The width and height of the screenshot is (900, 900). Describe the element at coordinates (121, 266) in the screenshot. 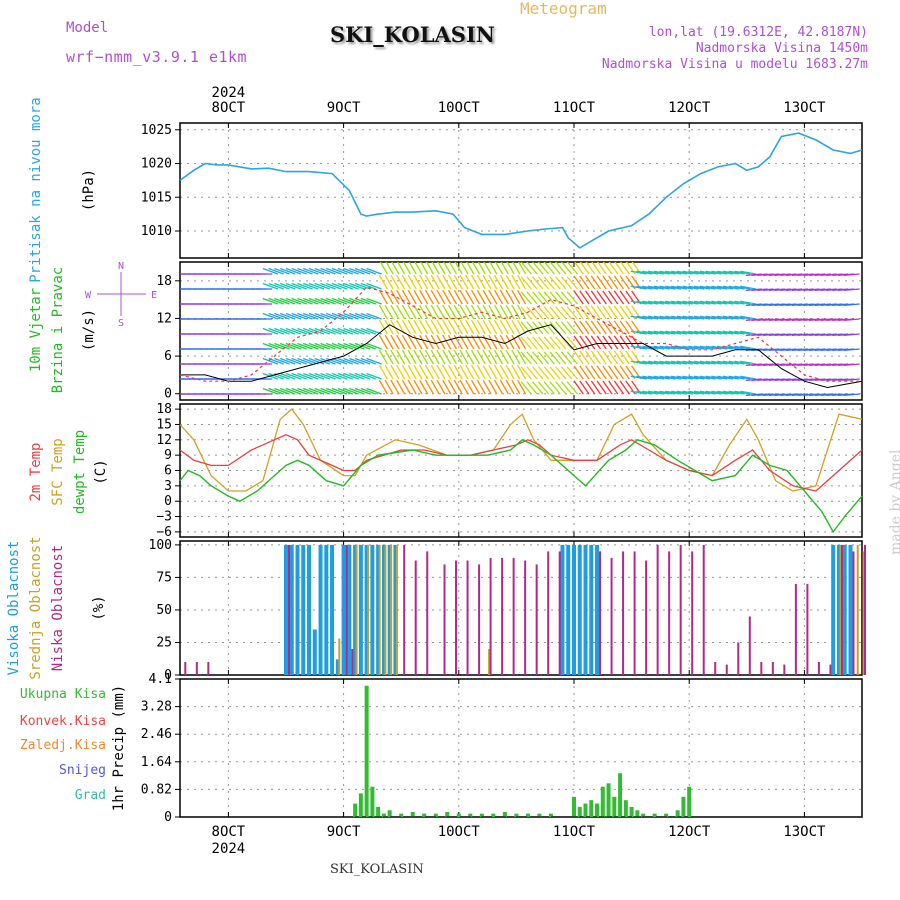

I see `compass-n: N` at that location.